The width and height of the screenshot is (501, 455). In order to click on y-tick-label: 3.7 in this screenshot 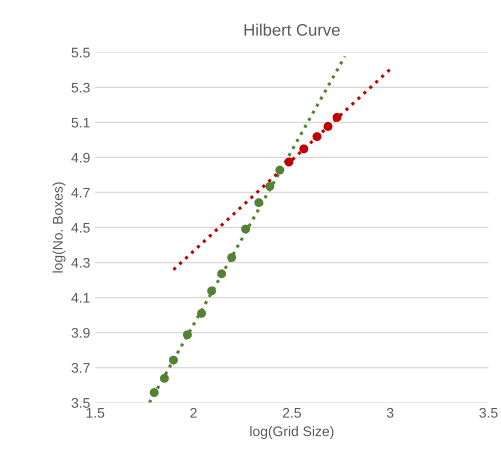, I will do `click(81, 367)`.